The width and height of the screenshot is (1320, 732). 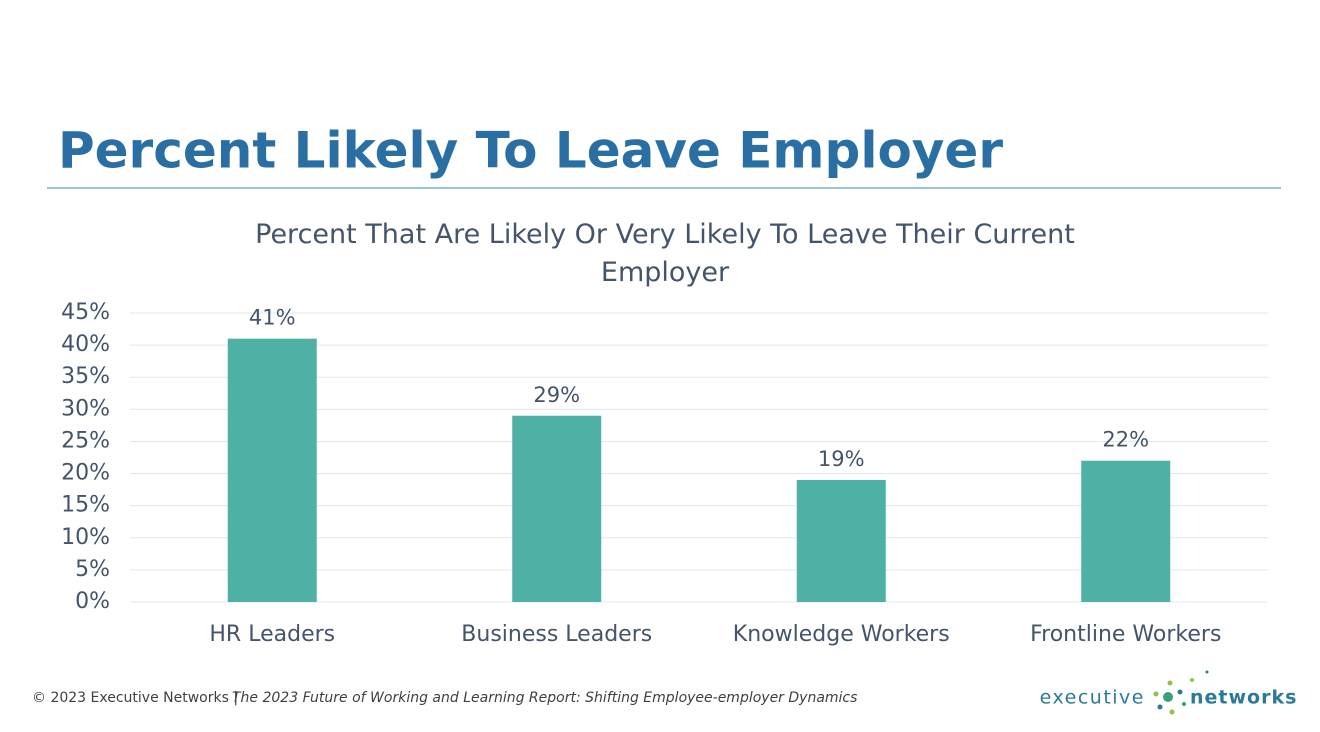 What do you see at coordinates (1092, 698) in the screenshot?
I see `logo-left: executive` at bounding box center [1092, 698].